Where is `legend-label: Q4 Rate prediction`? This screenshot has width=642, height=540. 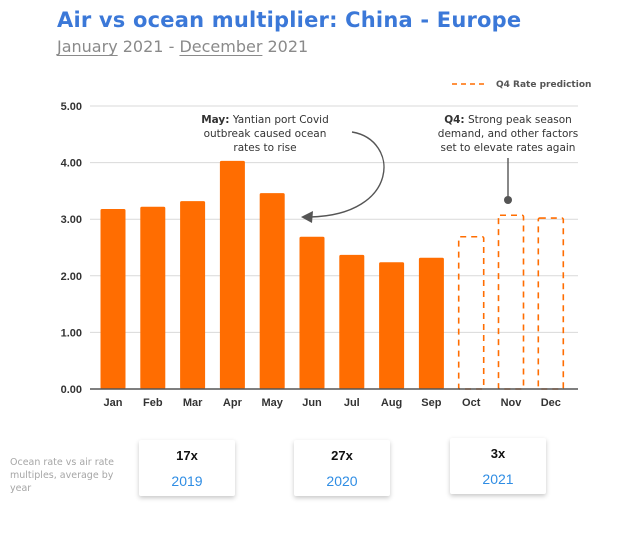 legend-label: Q4 Rate prediction is located at coordinates (543, 85).